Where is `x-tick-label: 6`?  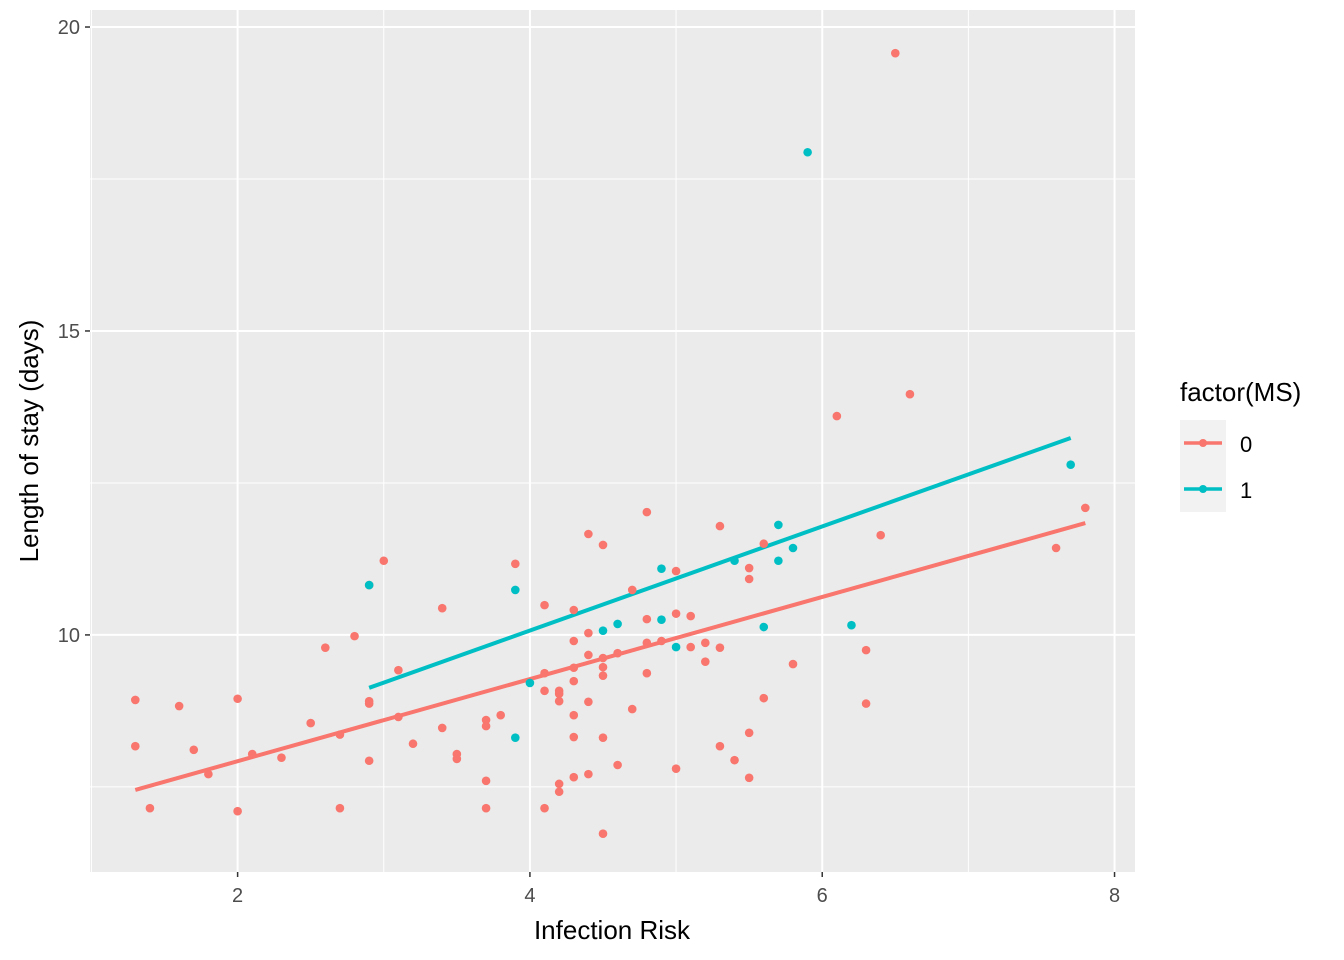
x-tick-label: 6 is located at coordinates (822, 896).